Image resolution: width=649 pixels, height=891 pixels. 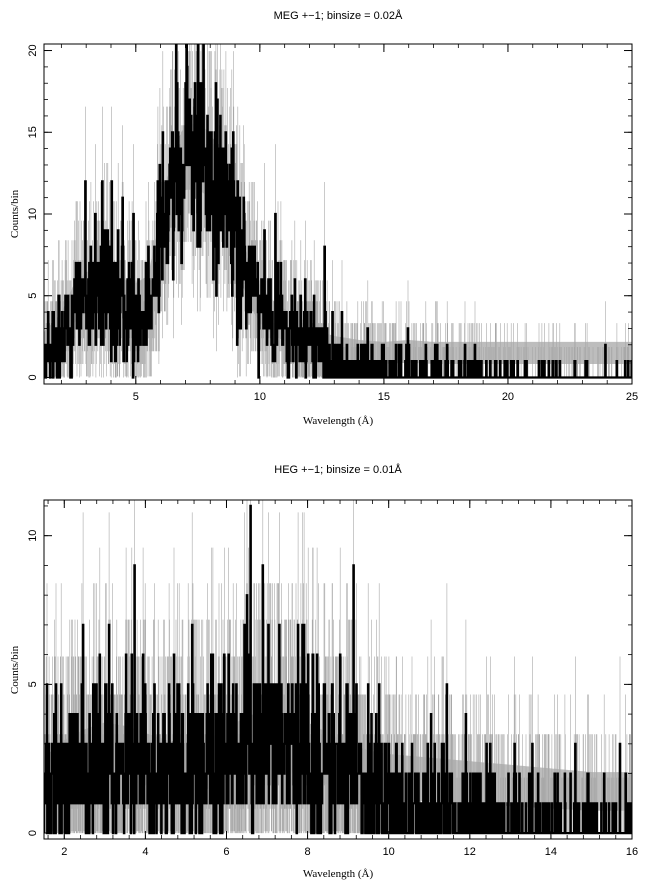 What do you see at coordinates (338, 874) in the screenshot?
I see `heg-x-axis-label: Wavelength (Å)` at bounding box center [338, 874].